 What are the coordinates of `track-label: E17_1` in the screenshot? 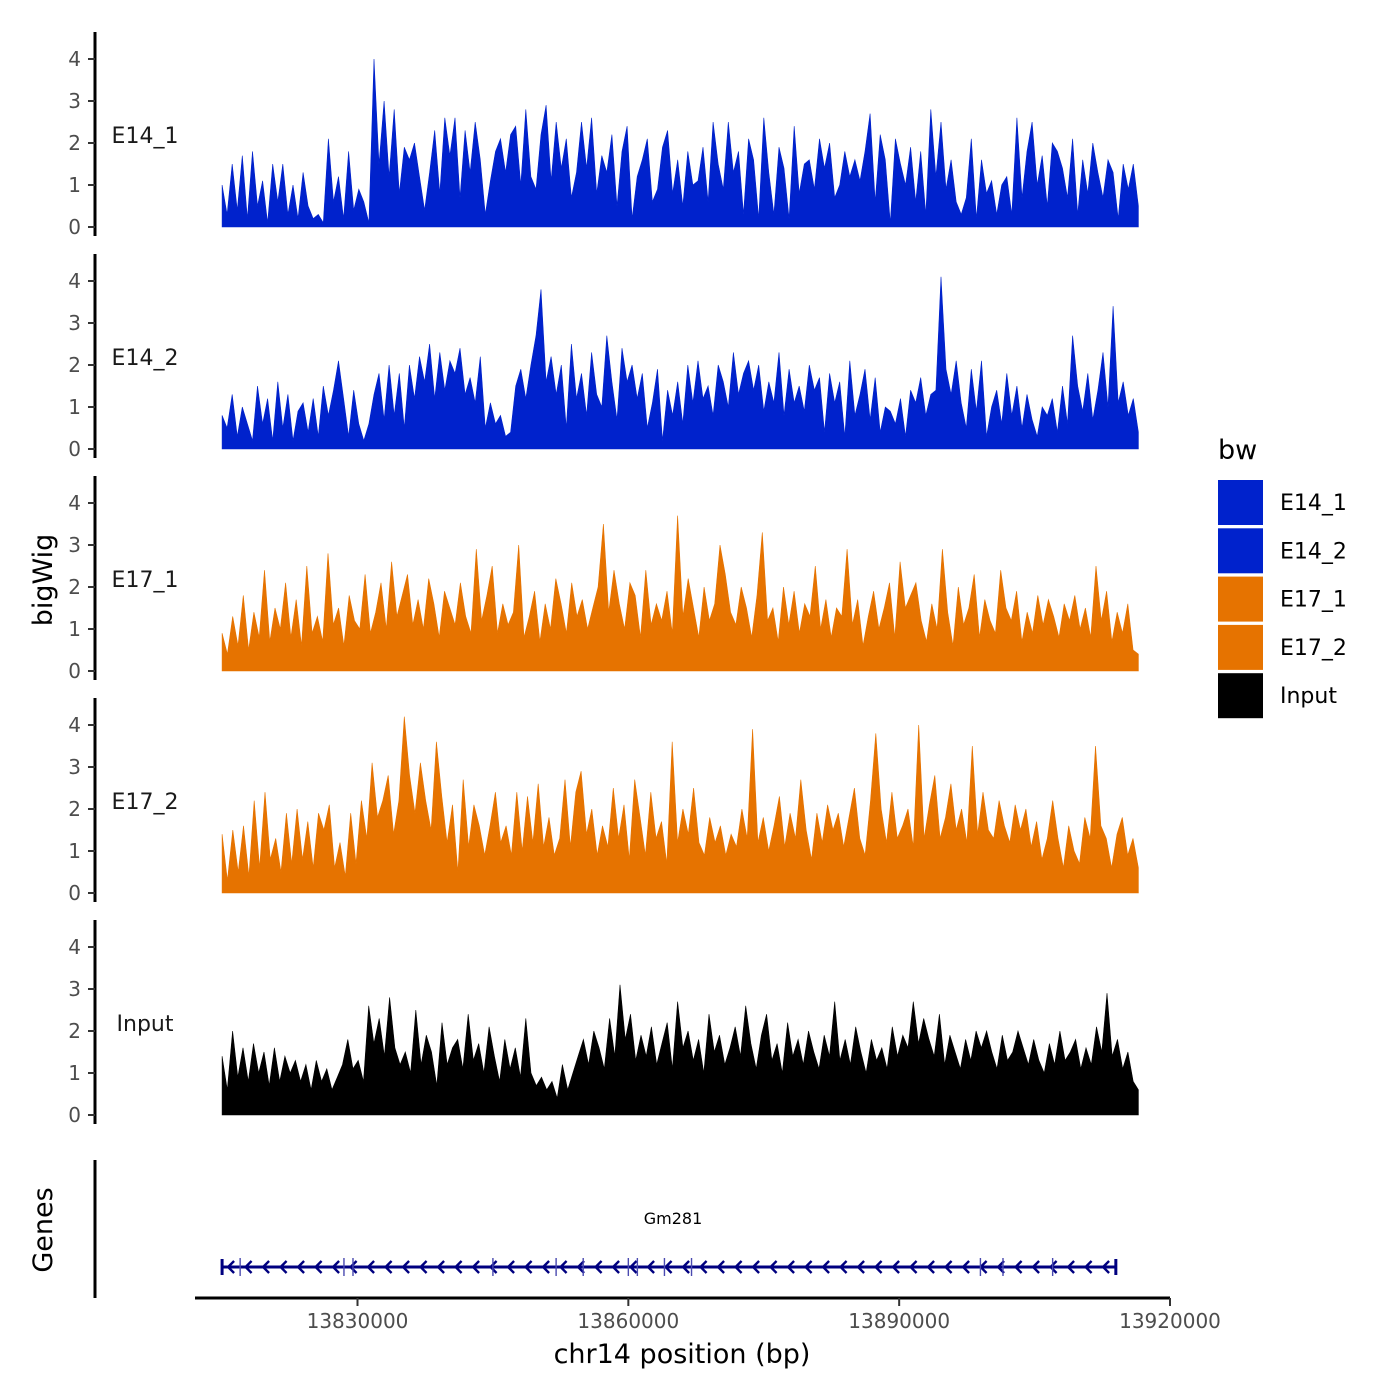 It's located at (145, 580).